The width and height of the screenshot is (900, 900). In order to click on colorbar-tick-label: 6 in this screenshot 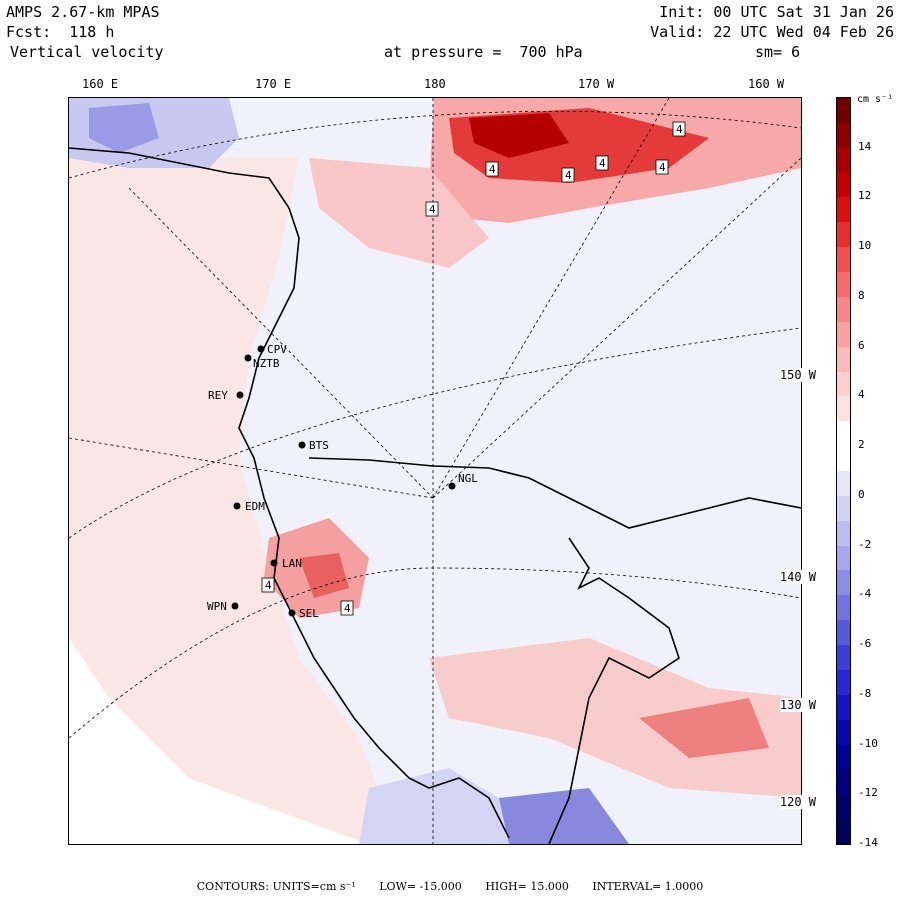, I will do `click(861, 345)`.